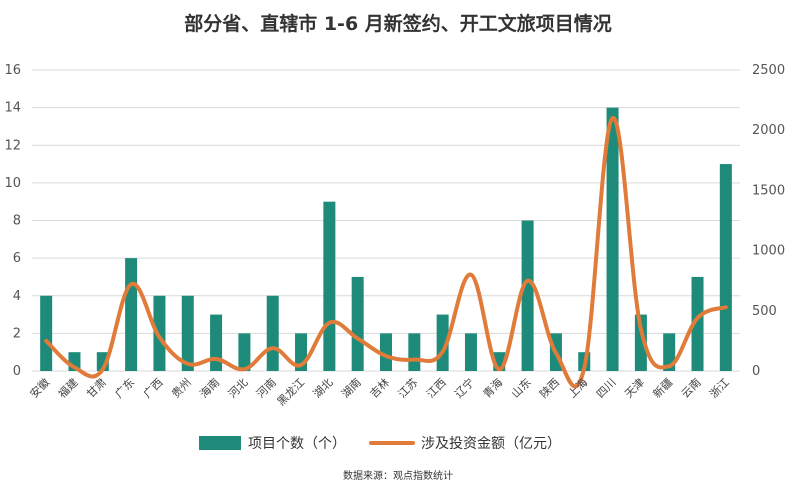  I want to click on legend: 项目个数（个） 涉及投资金额（亿元）, so click(380, 444).